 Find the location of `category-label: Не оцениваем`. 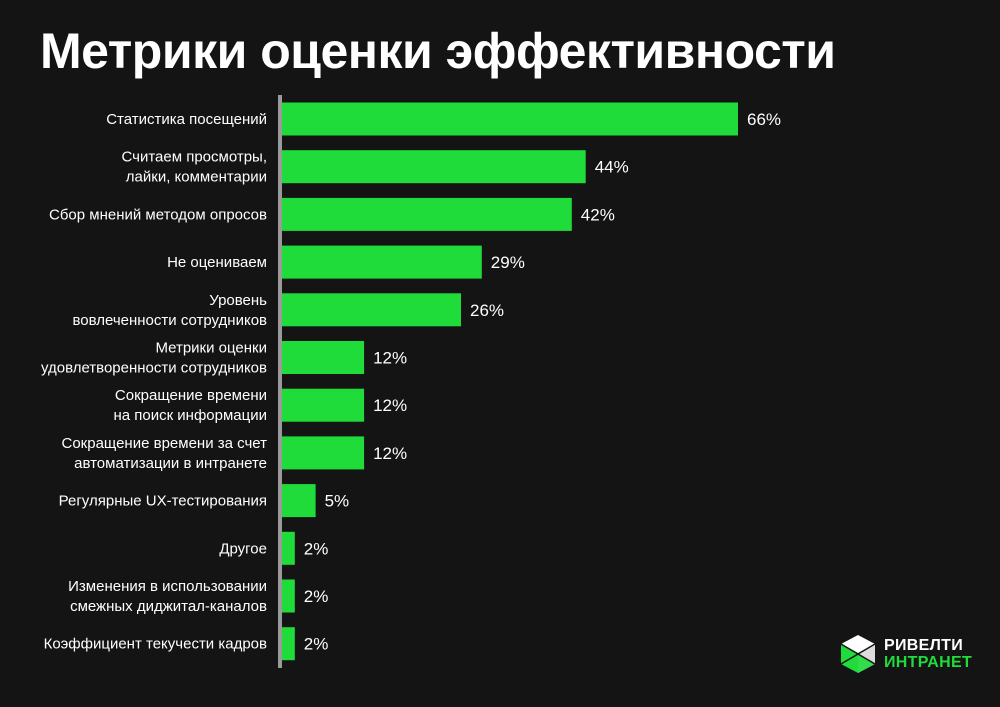

category-label: Не оцениваем is located at coordinates (217, 262).